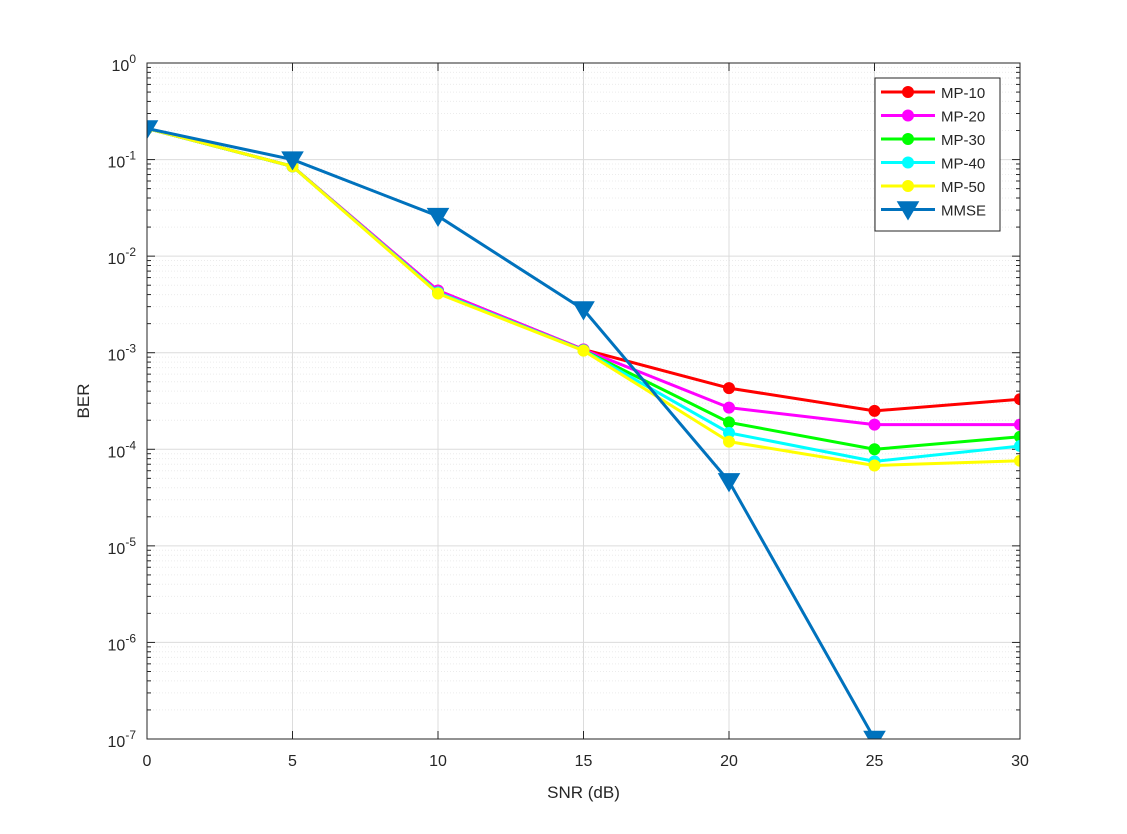 Image resolution: width=1127 pixels, height=834 pixels. What do you see at coordinates (584, 761) in the screenshot?
I see `x-tick-label: 15` at bounding box center [584, 761].